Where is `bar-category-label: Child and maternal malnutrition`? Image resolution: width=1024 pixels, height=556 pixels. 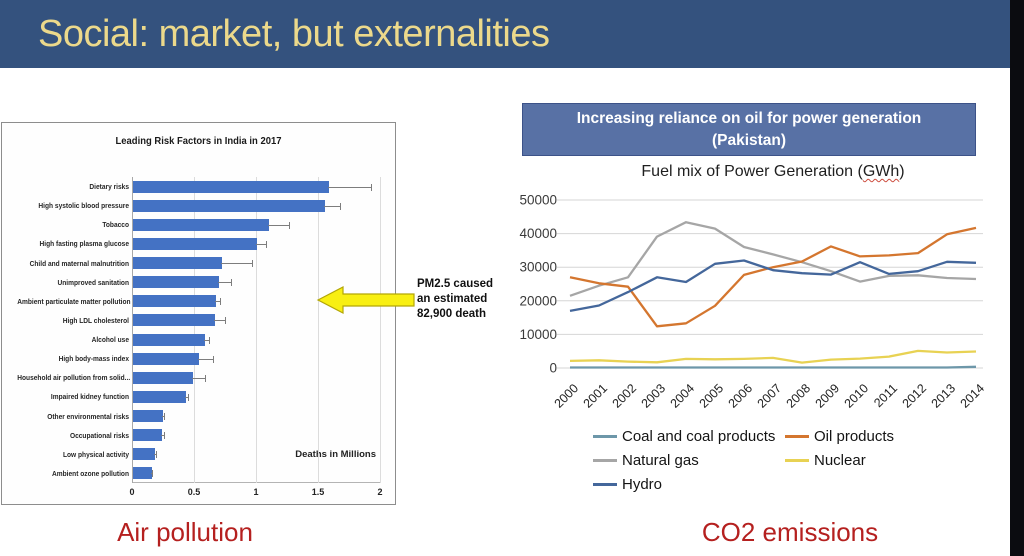 bar-category-label: Child and maternal malnutrition is located at coordinates (79, 263).